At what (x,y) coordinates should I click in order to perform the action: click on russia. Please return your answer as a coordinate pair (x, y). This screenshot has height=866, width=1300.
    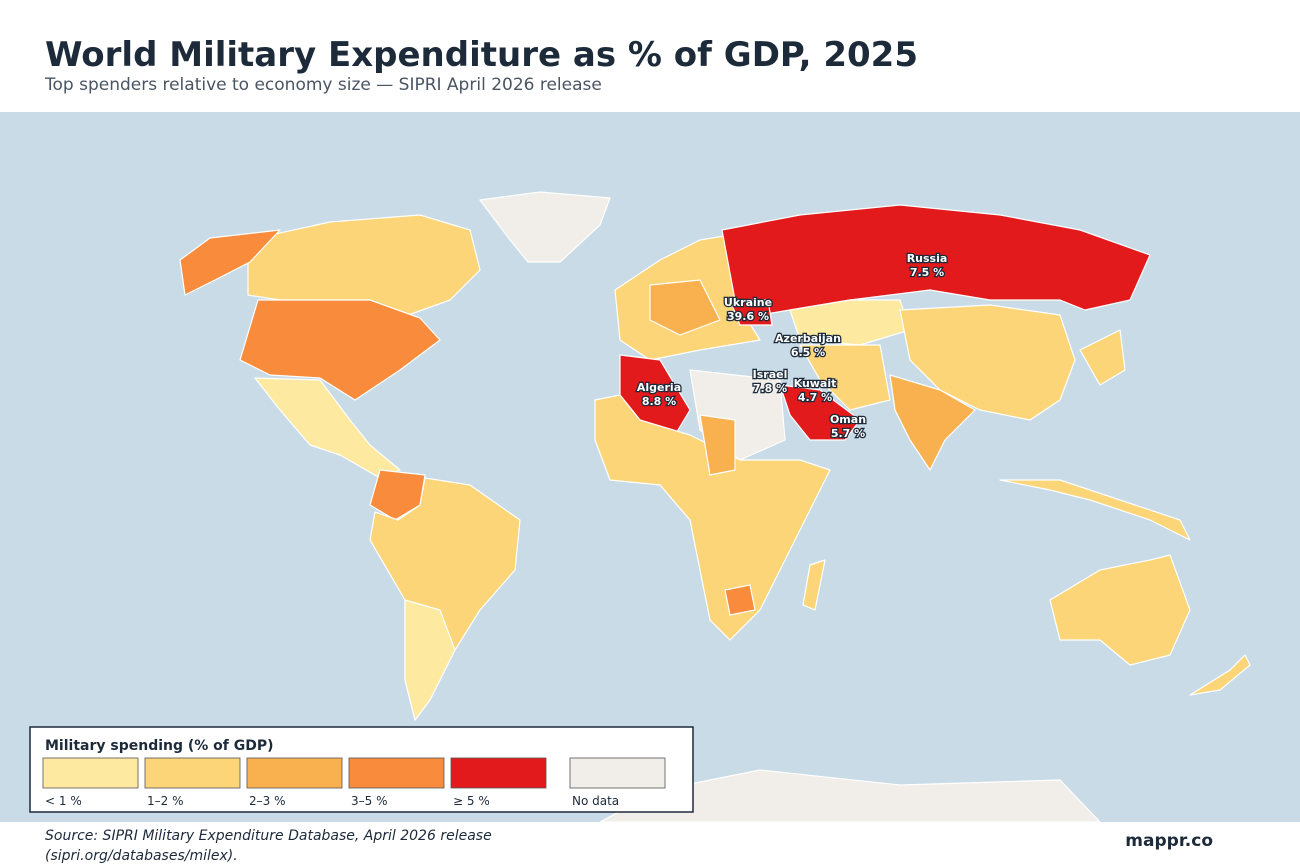
    Looking at the image, I should click on (936, 260).